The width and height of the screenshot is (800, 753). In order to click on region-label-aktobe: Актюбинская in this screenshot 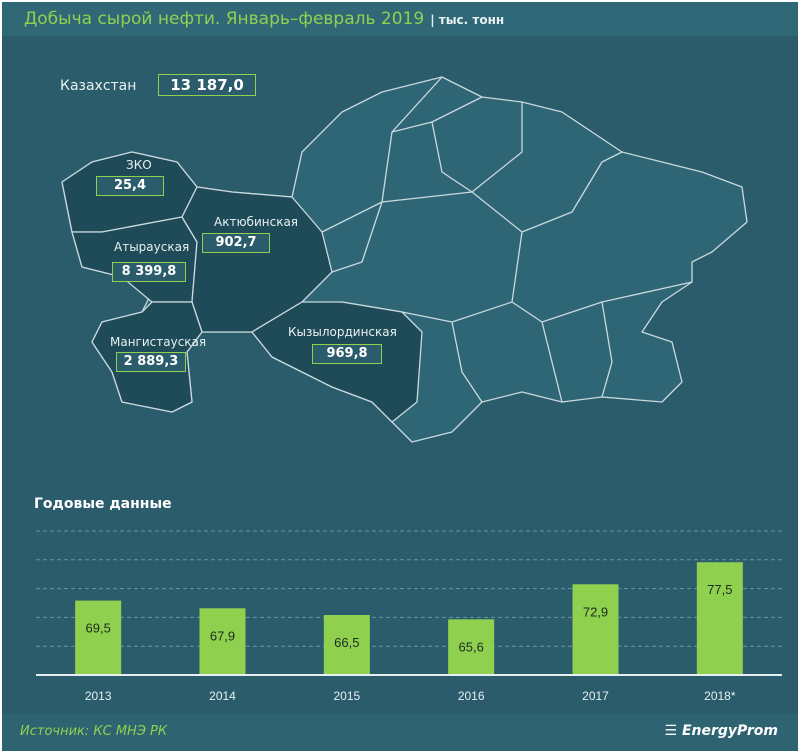, I will do `click(256, 222)`.